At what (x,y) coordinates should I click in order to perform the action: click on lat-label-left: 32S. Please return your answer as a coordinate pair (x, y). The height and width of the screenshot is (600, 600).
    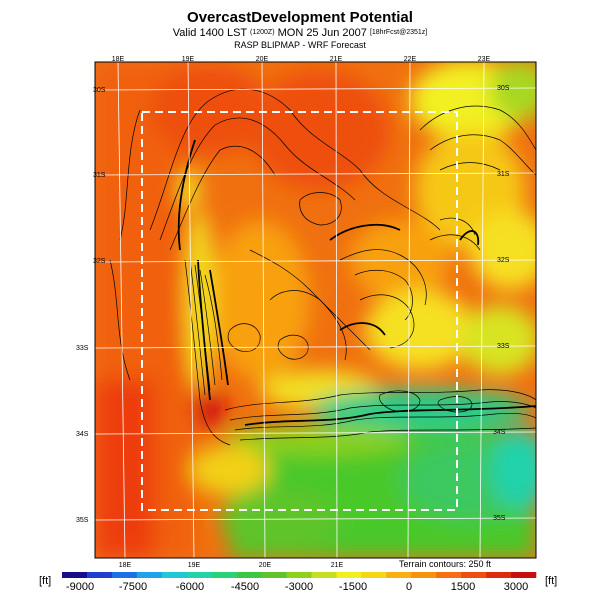
    Looking at the image, I should click on (99, 261).